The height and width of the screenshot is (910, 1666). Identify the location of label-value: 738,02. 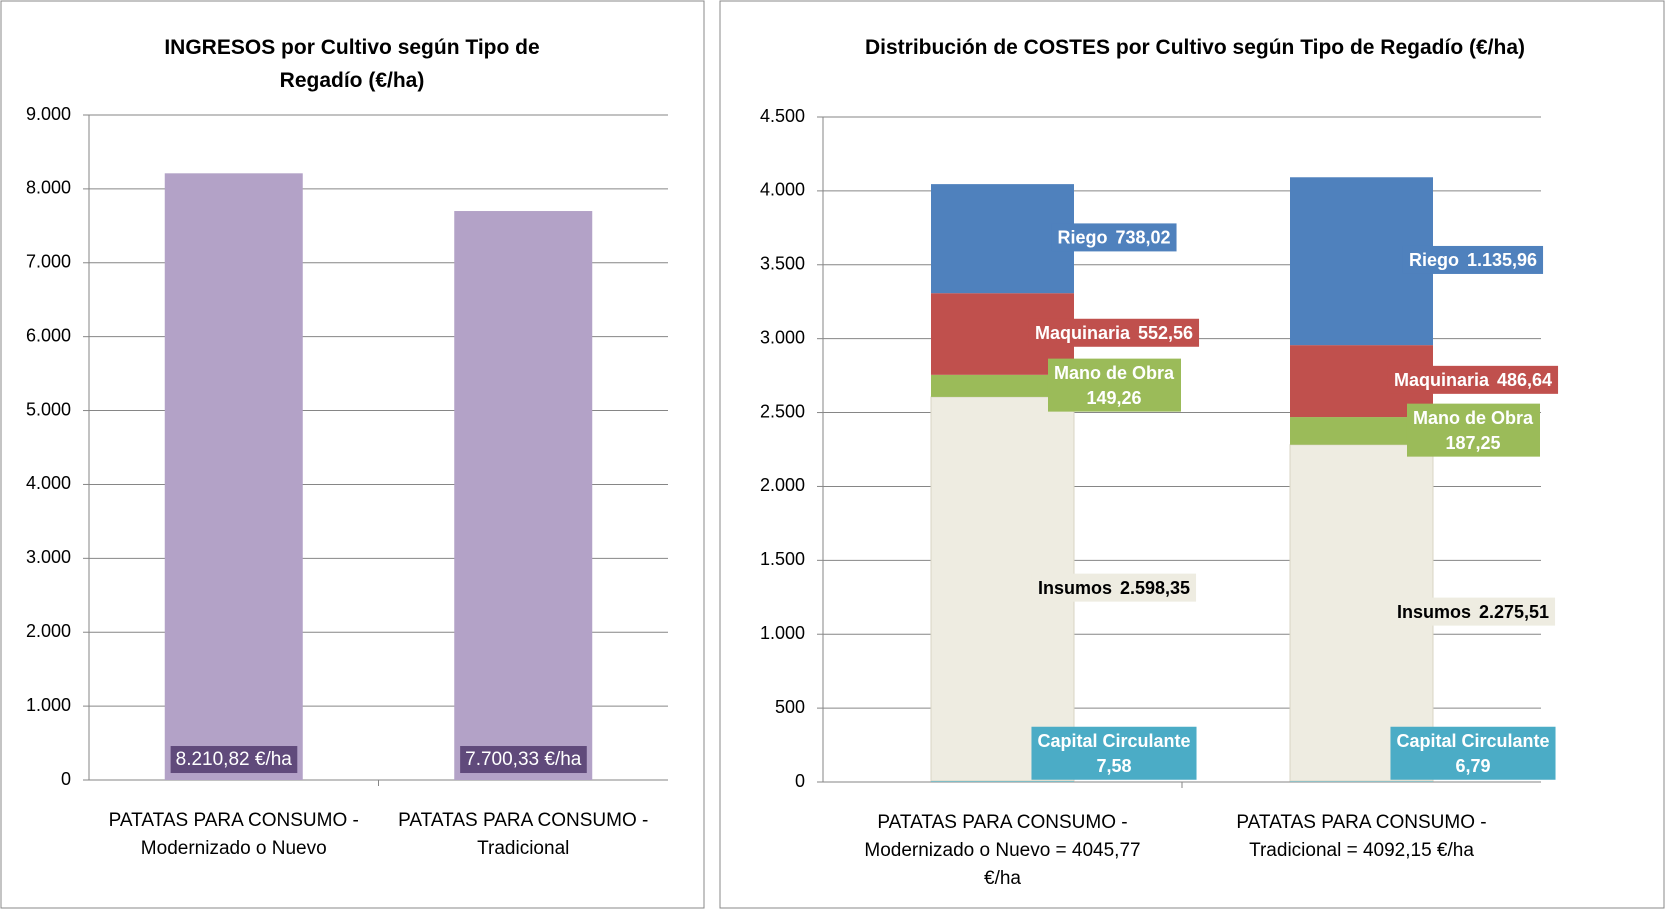
(1142, 237).